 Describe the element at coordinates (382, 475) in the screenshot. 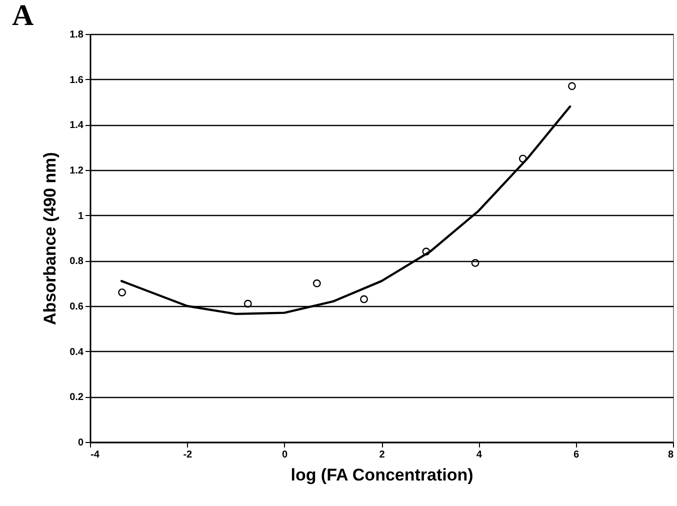

I see `x-axis-title: log (FA Concentration)` at that location.